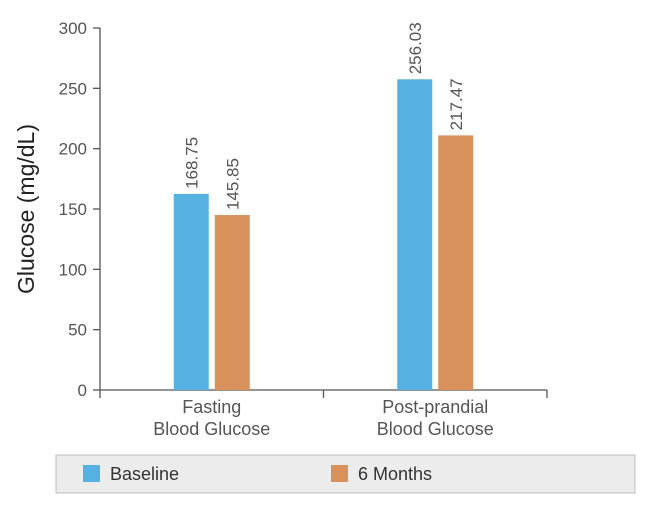  I want to click on y-tick-label: 100, so click(73, 269).